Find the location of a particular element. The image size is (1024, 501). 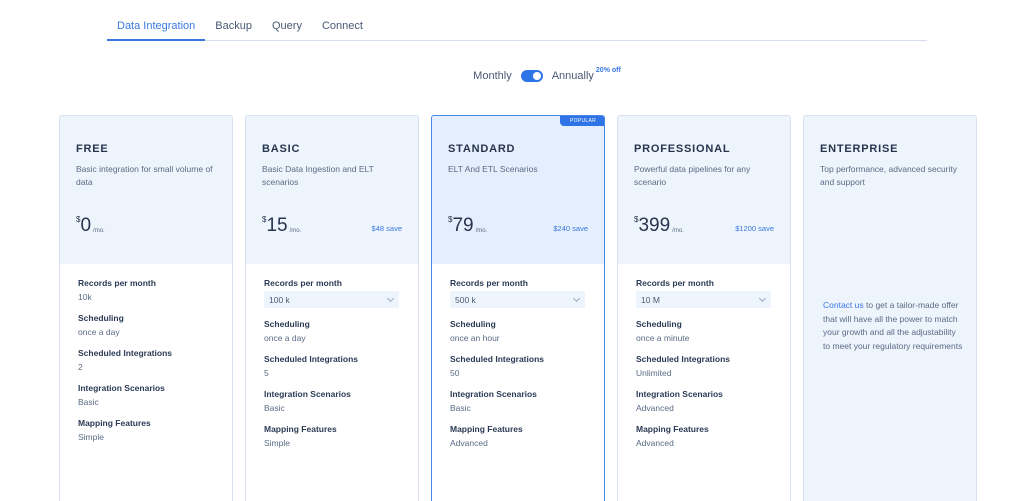

tab-query: Query is located at coordinates (286, 26).